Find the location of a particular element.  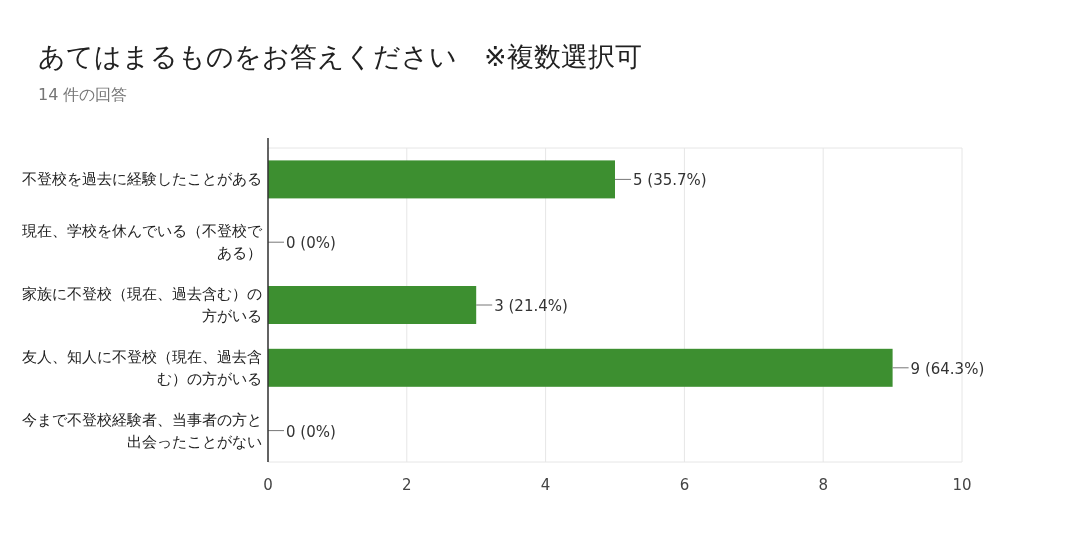

y-tick-label: 友人、知人に不登校（現在、過去含む）の方がいる is located at coordinates (142, 367).